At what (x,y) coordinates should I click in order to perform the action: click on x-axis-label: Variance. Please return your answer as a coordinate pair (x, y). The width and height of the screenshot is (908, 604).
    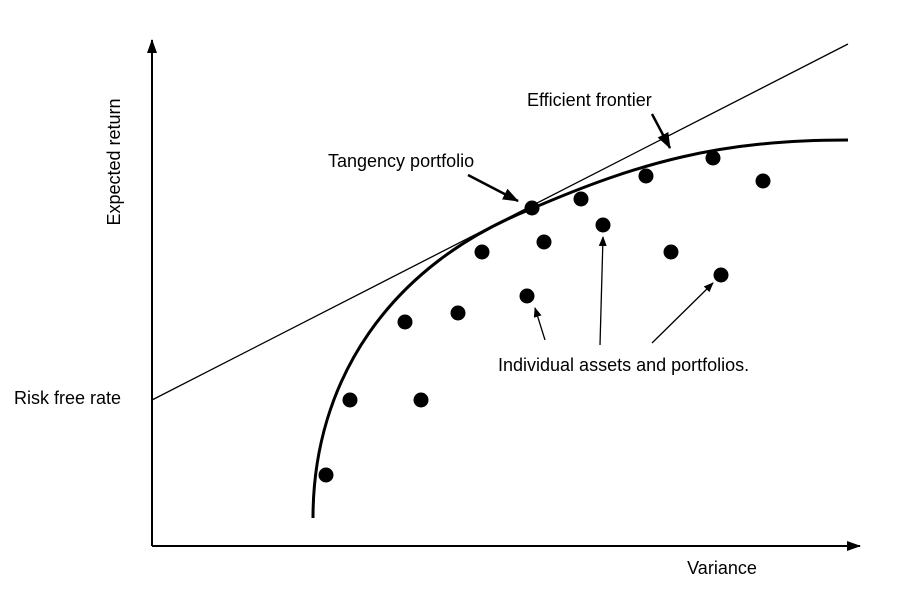
    Looking at the image, I should click on (722, 568).